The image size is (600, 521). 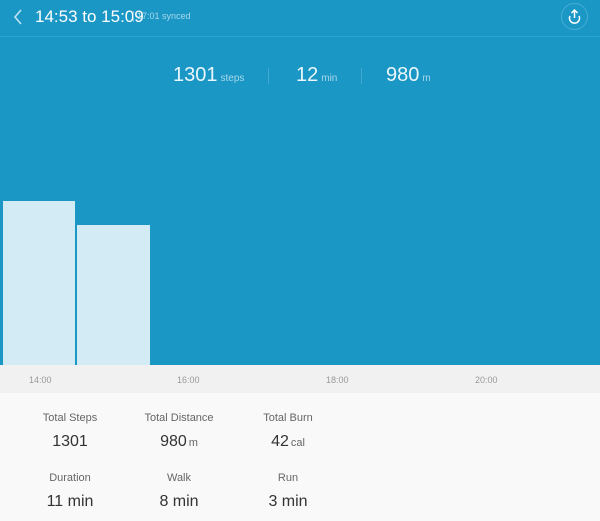 I want to click on stat-total-steps: Total Steps 1301, so click(x=70, y=431).